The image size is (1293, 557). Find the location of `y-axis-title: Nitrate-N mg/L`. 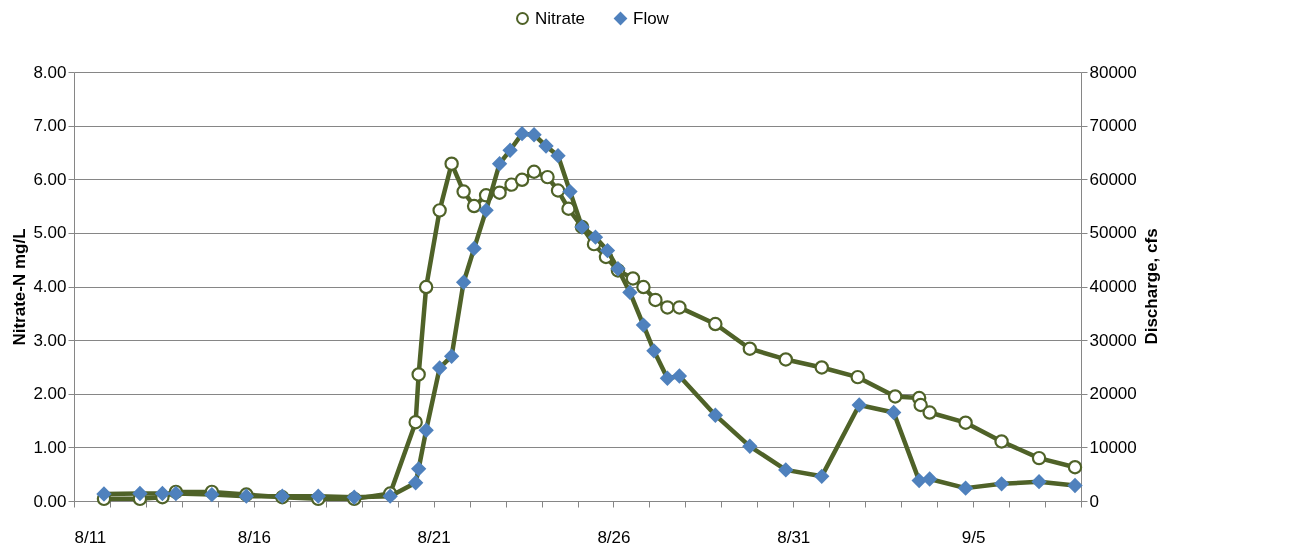

y-axis-title: Nitrate-N mg/L is located at coordinates (20, 287).